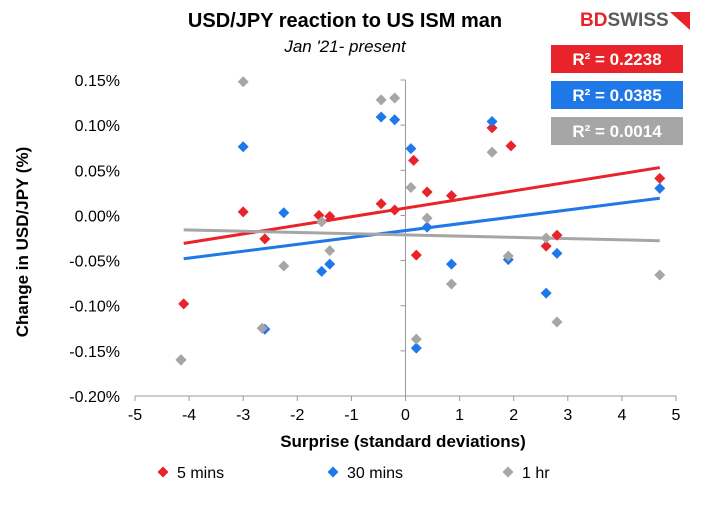 This screenshot has height=505, width=701. What do you see at coordinates (189, 415) in the screenshot?
I see `x-tick-label: -4` at bounding box center [189, 415].